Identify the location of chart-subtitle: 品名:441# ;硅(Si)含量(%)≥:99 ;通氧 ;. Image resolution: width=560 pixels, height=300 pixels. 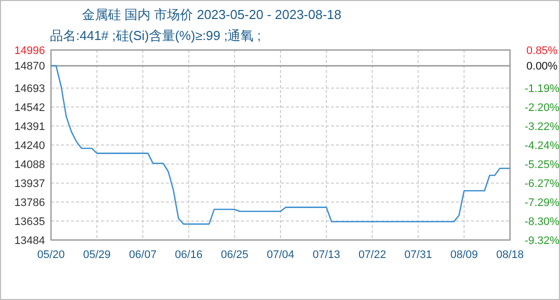
(155, 35).